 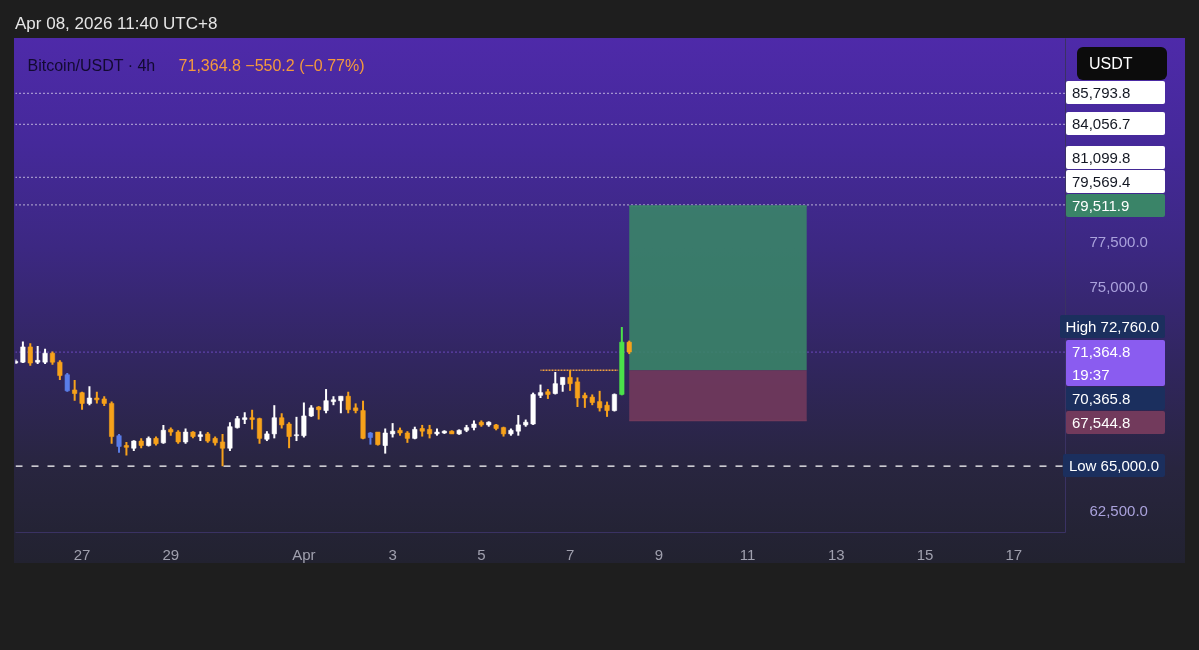 What do you see at coordinates (271, 65) in the screenshot?
I see `text: 71,364.8 −550.2 (−0.77%)` at bounding box center [271, 65].